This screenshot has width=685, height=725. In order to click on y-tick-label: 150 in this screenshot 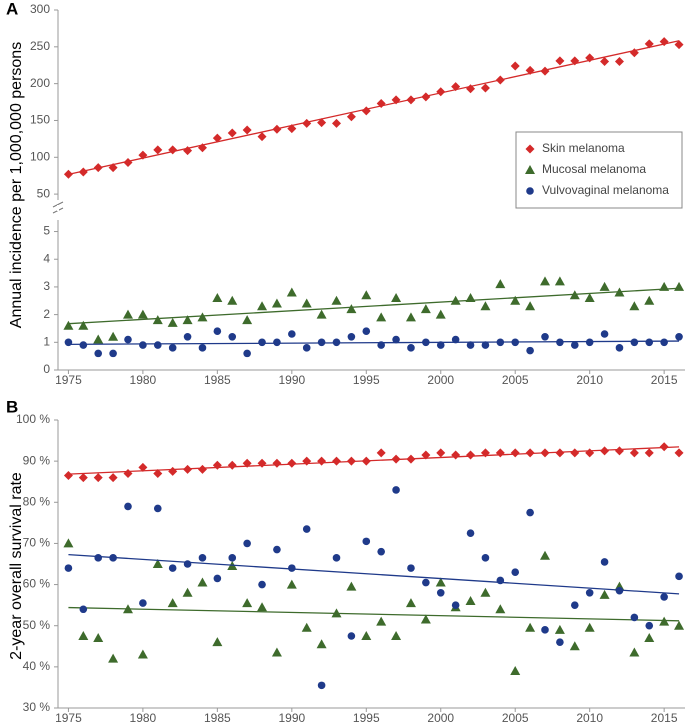, I will do `click(40, 120)`.